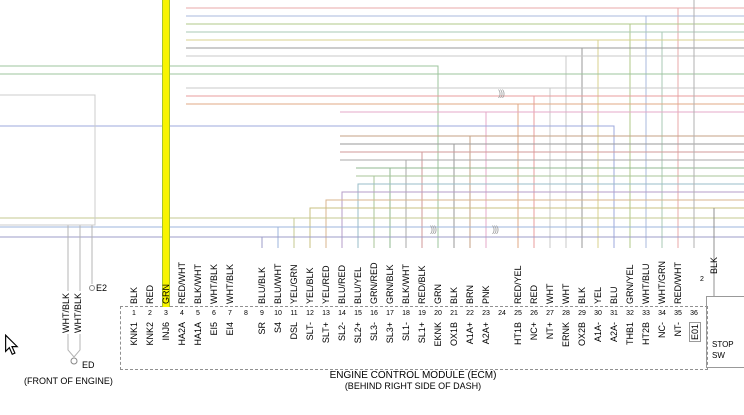 The height and width of the screenshot is (415, 744). What do you see at coordinates (598, 313) in the screenshot?
I see `pin-number: 30` at bounding box center [598, 313].